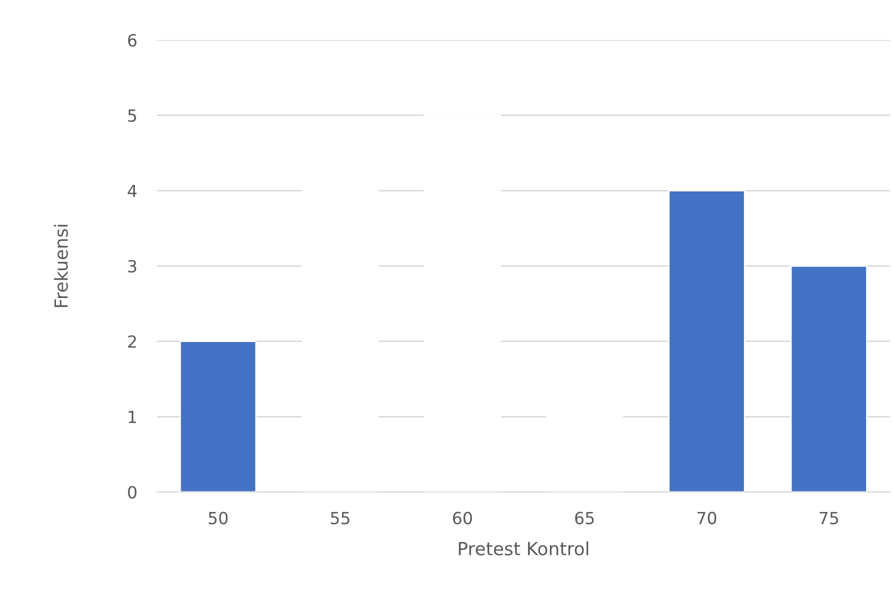 The width and height of the screenshot is (892, 603). Describe the element at coordinates (132, 116) in the screenshot. I see `y-tick-label: 5` at that location.